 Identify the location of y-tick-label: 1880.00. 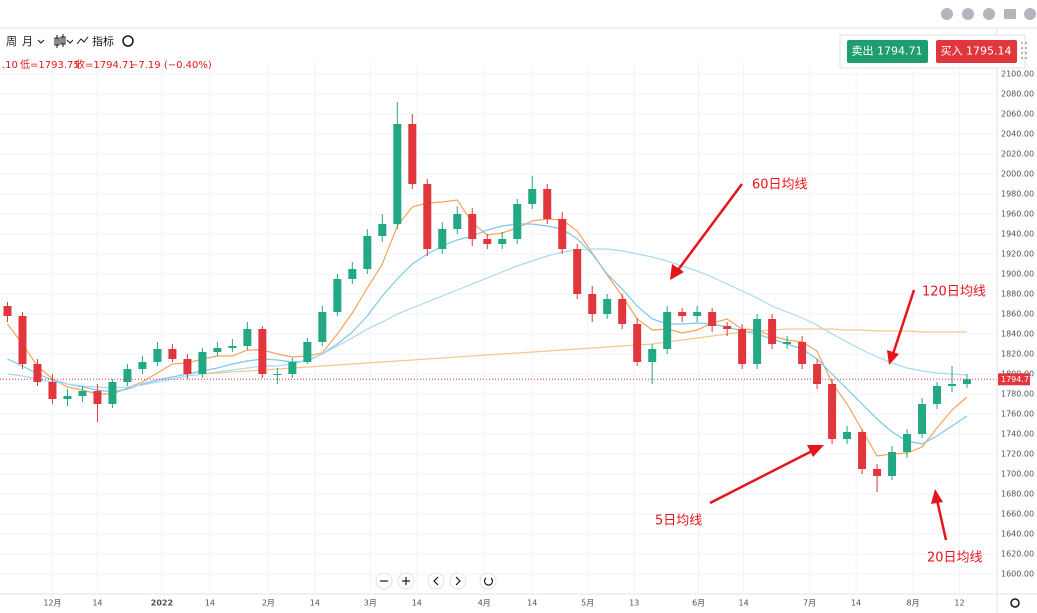
(1017, 294).